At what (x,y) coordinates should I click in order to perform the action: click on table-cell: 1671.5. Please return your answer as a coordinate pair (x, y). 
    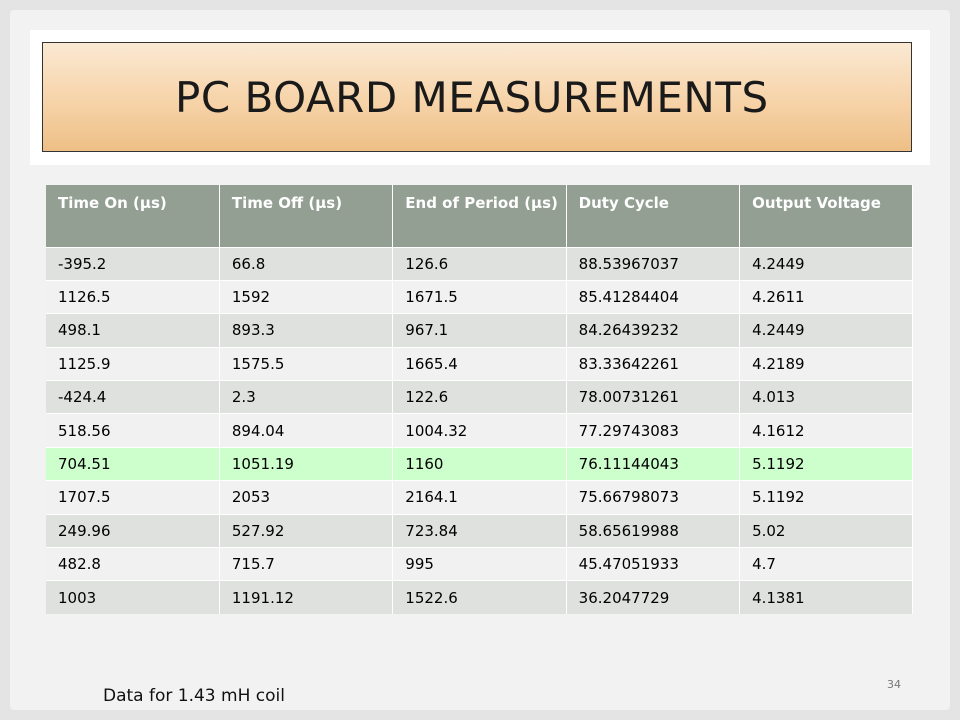
    Looking at the image, I should click on (479, 296).